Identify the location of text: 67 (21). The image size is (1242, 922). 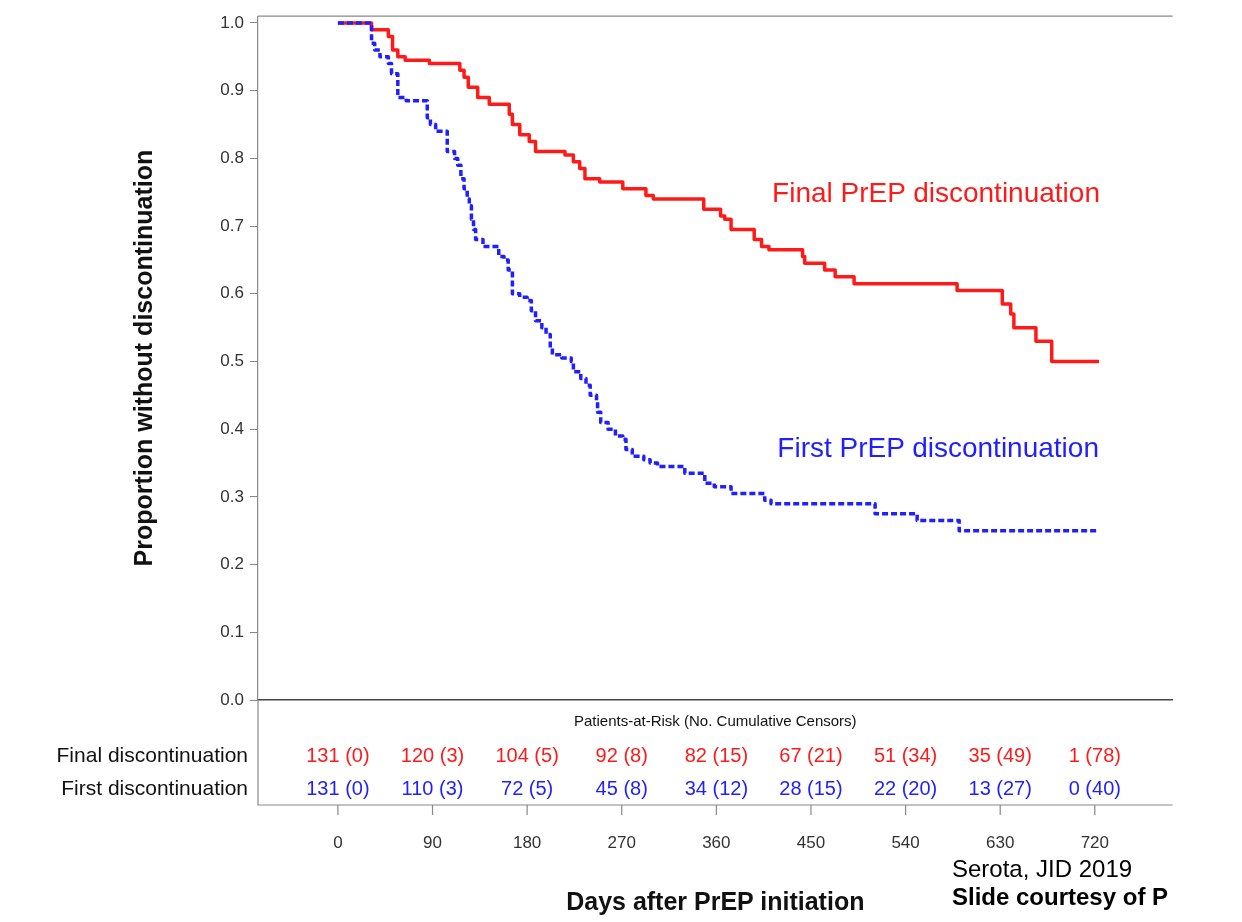
(811, 754).